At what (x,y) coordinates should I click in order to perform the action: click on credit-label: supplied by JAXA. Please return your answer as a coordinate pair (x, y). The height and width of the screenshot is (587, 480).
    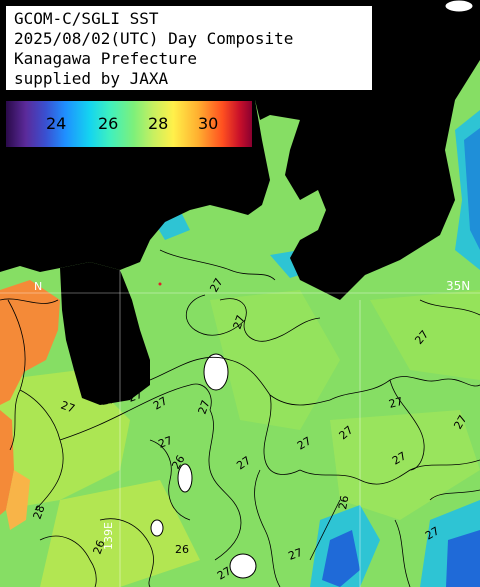
    Looking at the image, I should click on (91, 78).